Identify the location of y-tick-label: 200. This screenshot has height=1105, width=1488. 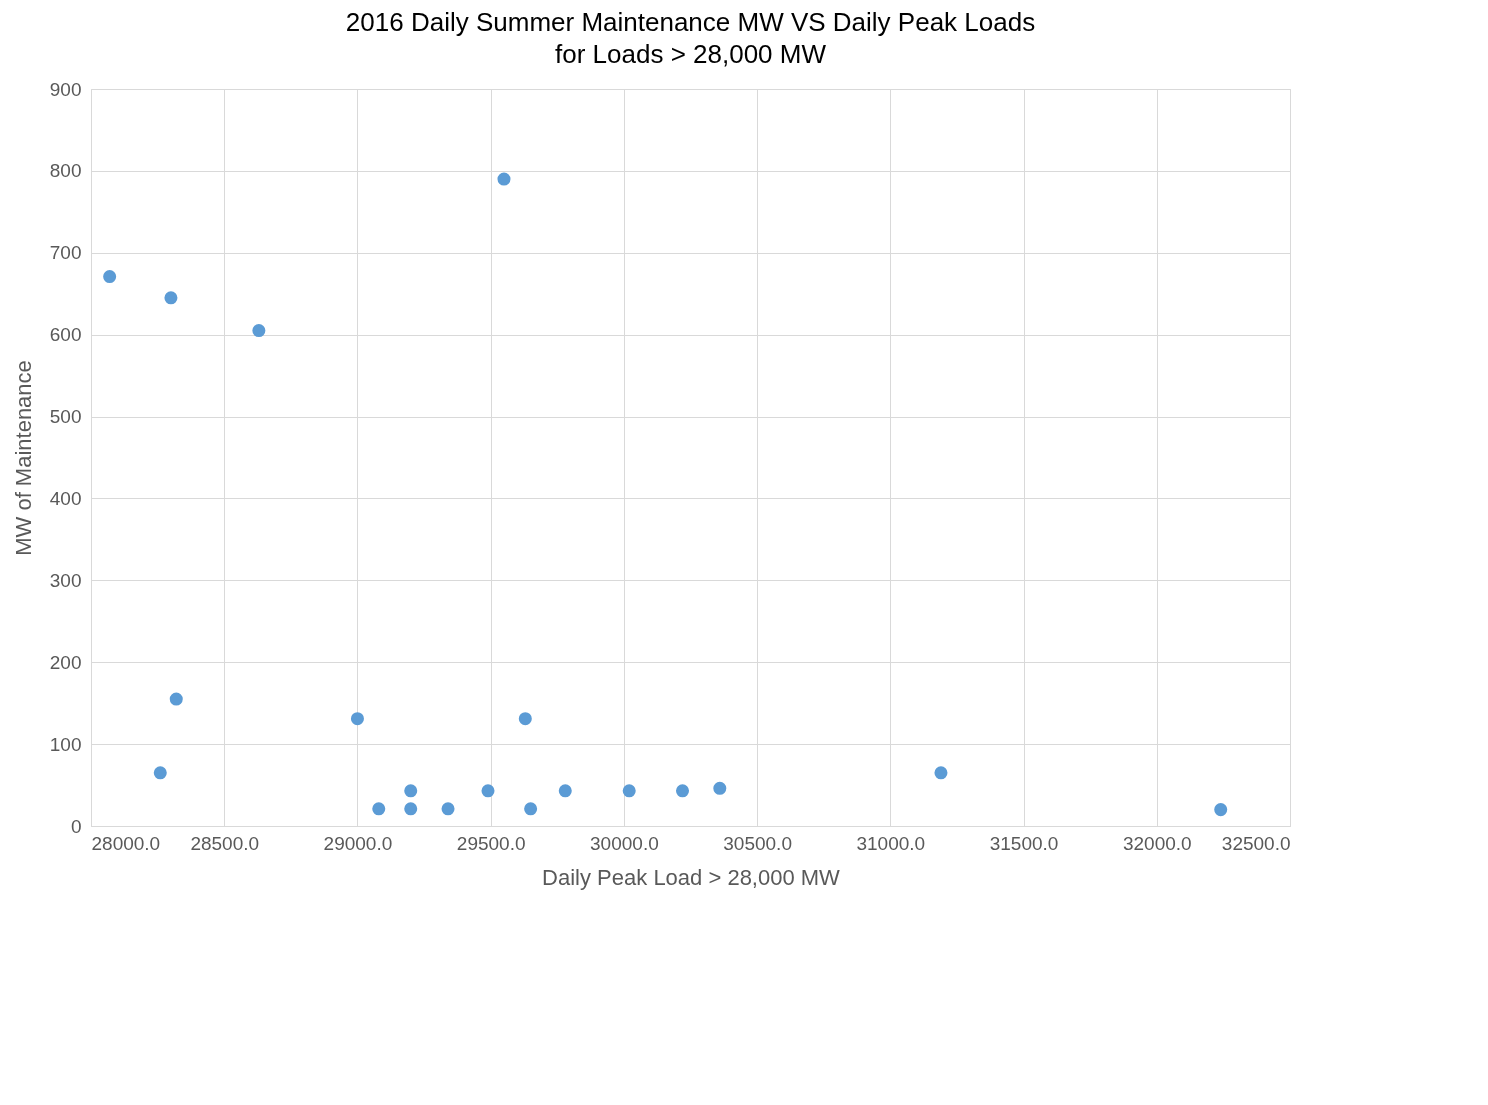
(65, 662).